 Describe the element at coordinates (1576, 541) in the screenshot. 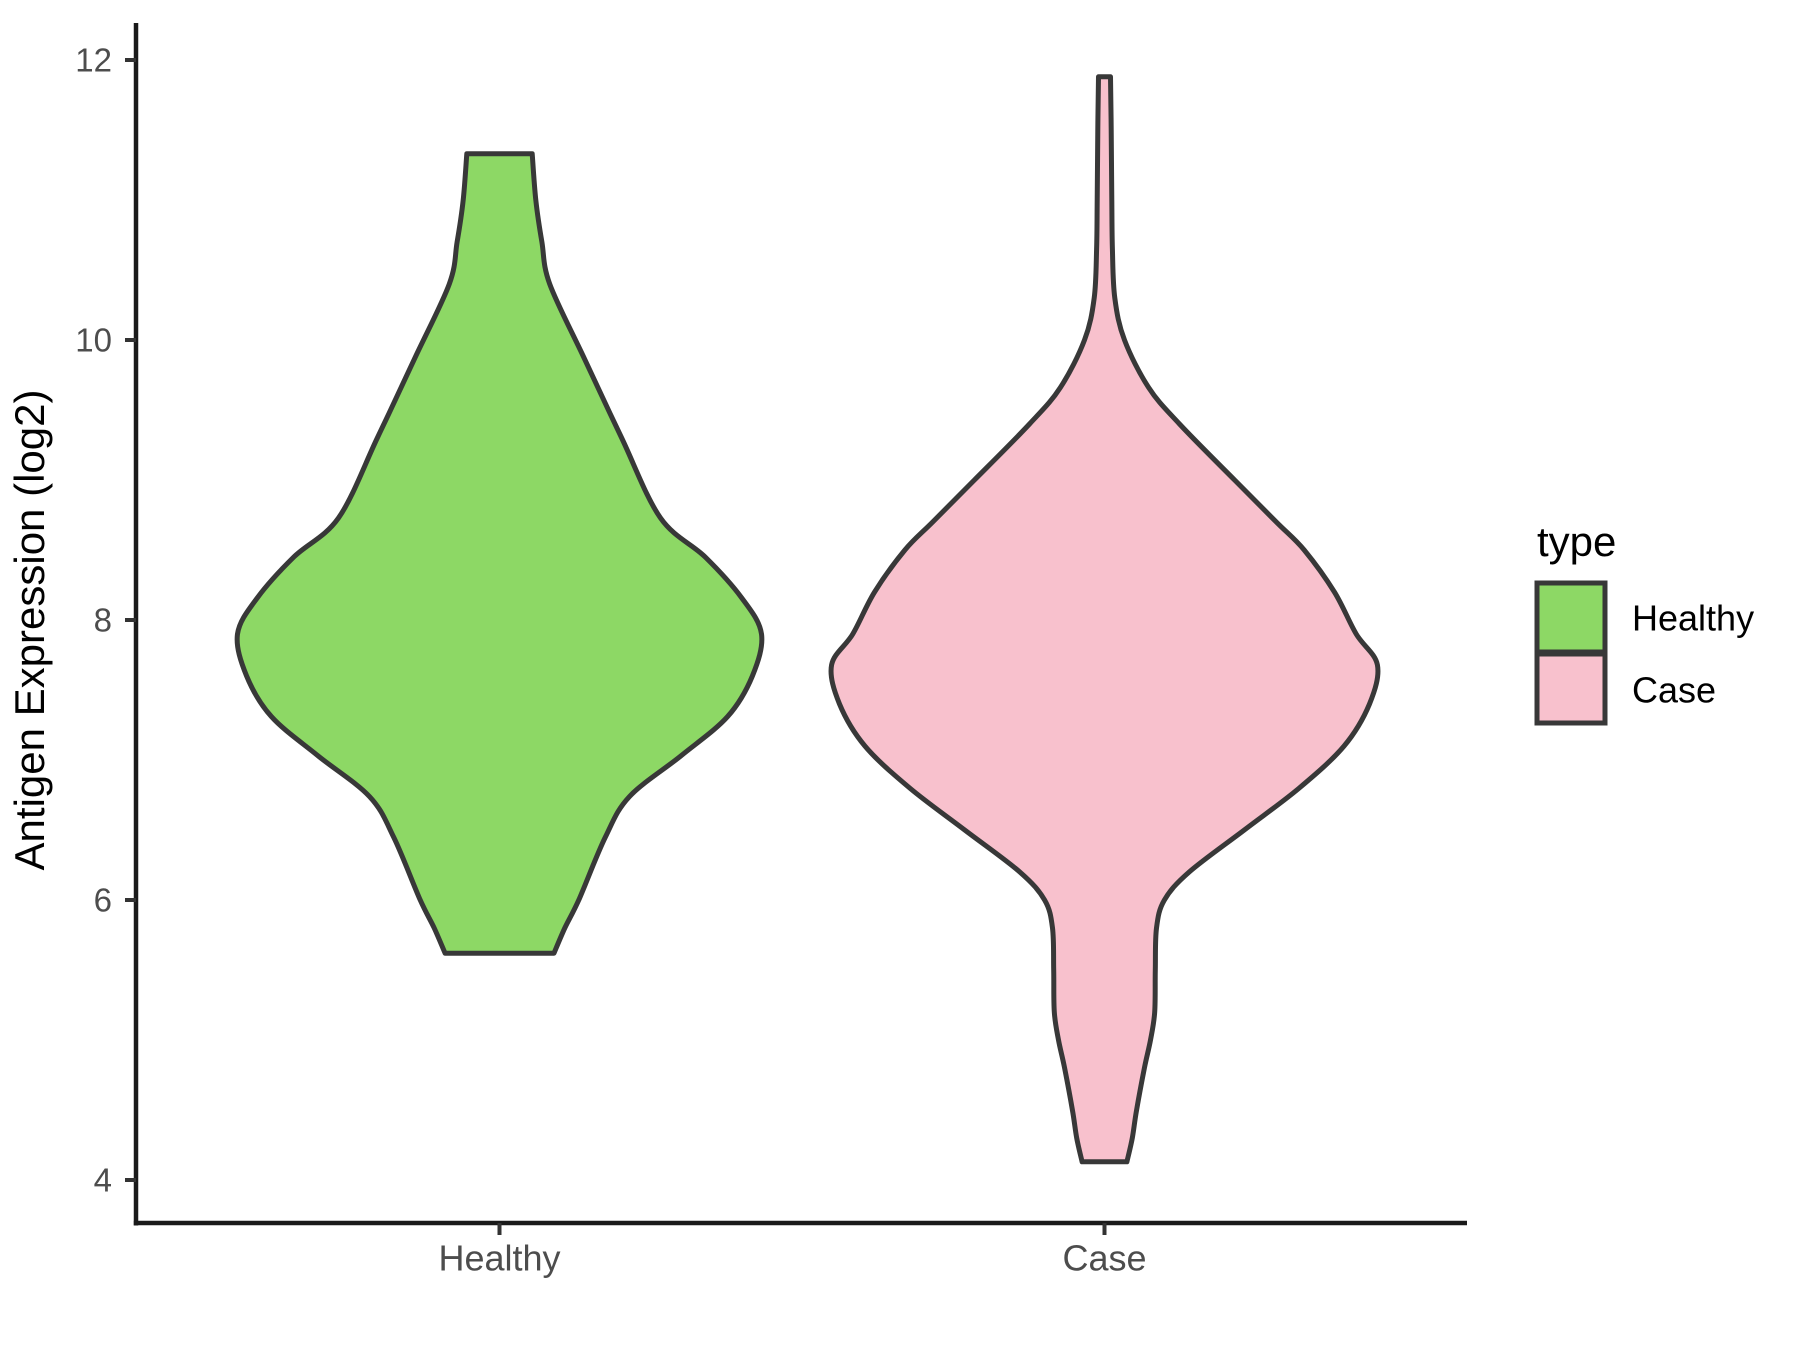

I see `legend-title: type` at that location.